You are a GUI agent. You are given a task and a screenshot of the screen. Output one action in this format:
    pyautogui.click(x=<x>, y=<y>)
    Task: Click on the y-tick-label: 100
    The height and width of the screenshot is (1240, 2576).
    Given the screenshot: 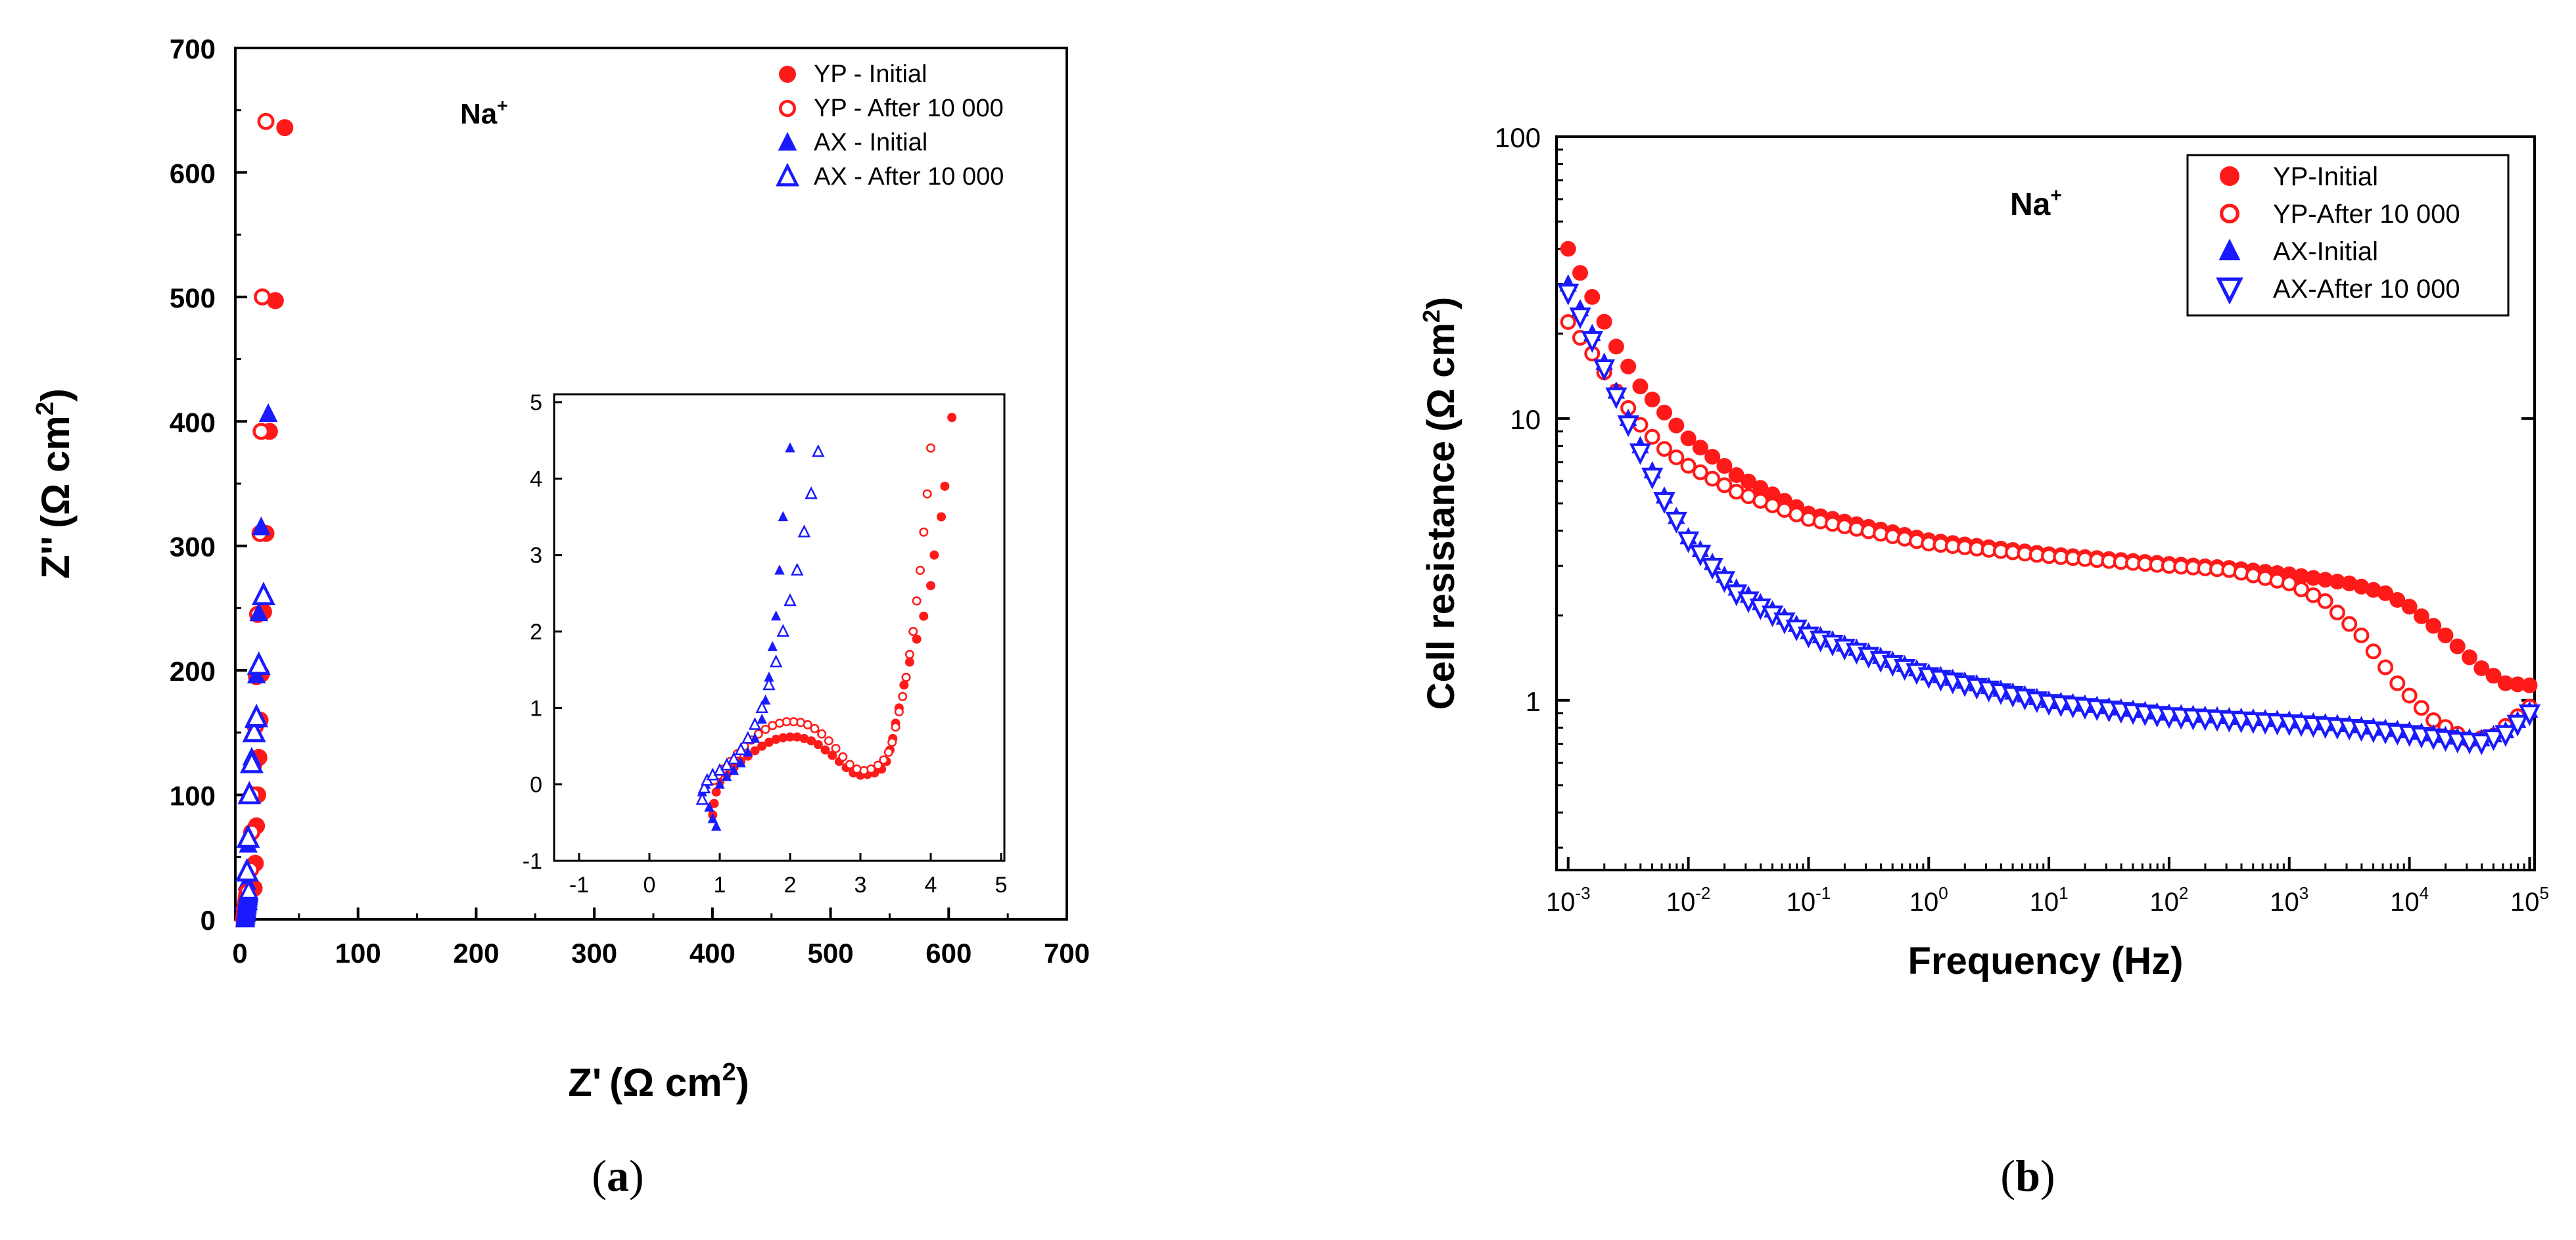 What is the action you would take?
    pyautogui.click(x=1518, y=138)
    